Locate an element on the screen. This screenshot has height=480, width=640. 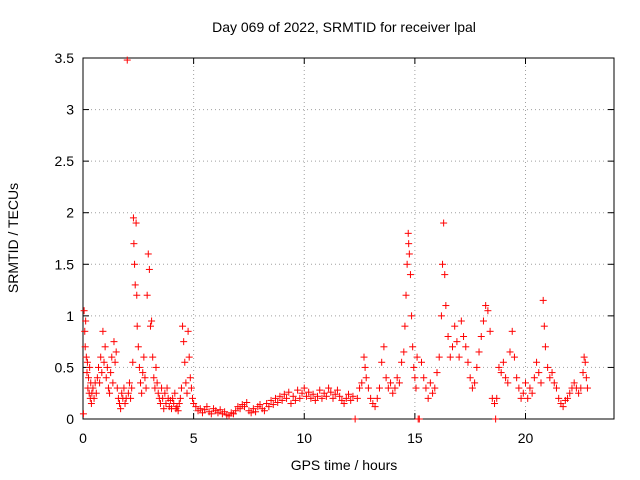
x-tick-label: 5 is located at coordinates (194, 438).